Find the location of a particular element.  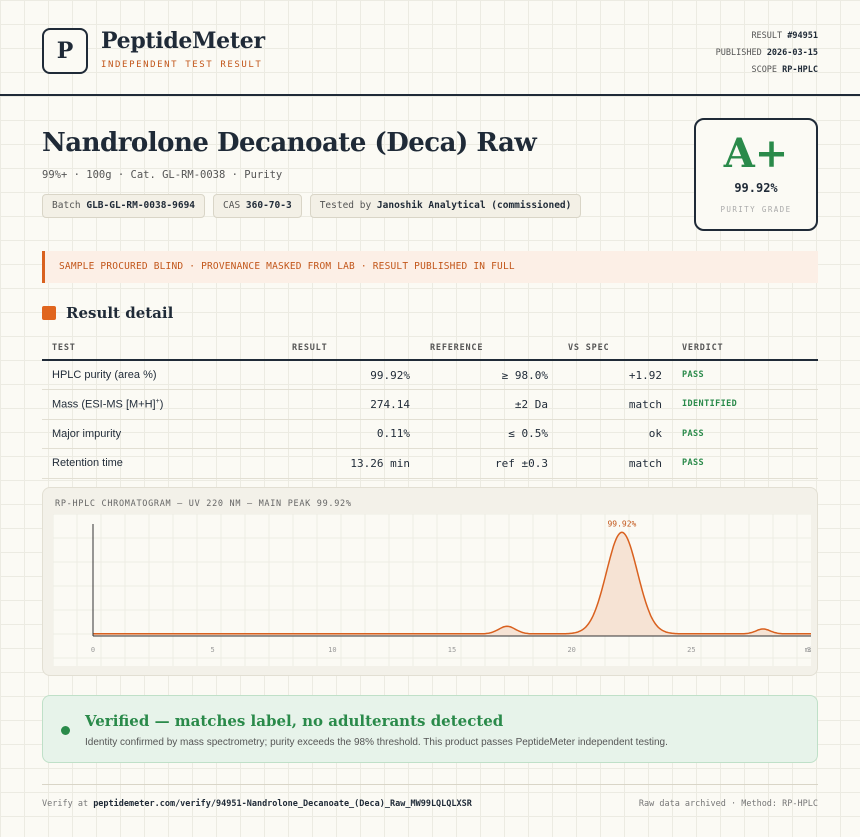

col-header-vs-spec: VS SPEC is located at coordinates (615, 348).